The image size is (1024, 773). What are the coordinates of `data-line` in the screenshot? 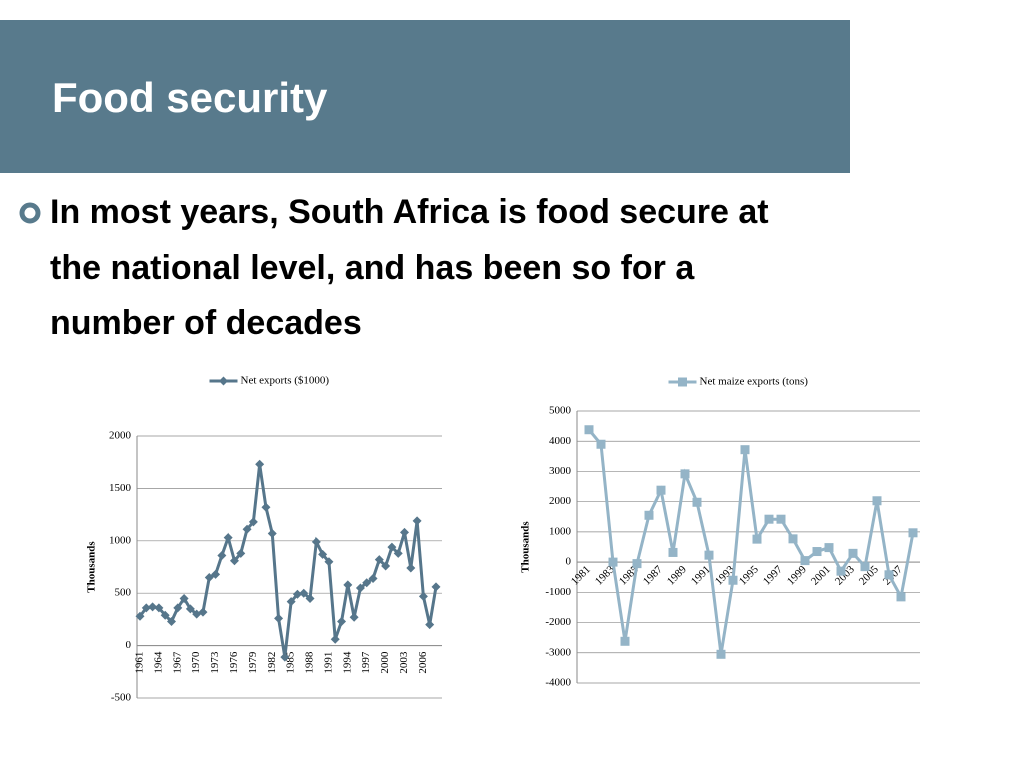 It's located at (288, 561).